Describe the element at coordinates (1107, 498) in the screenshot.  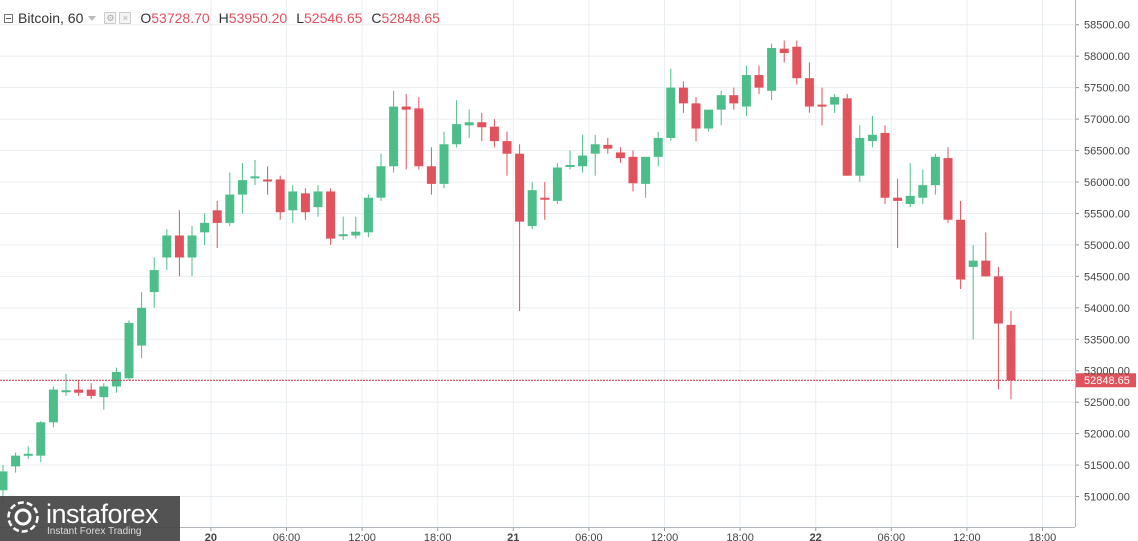
I see `y-tick-label: 51000.00` at that location.